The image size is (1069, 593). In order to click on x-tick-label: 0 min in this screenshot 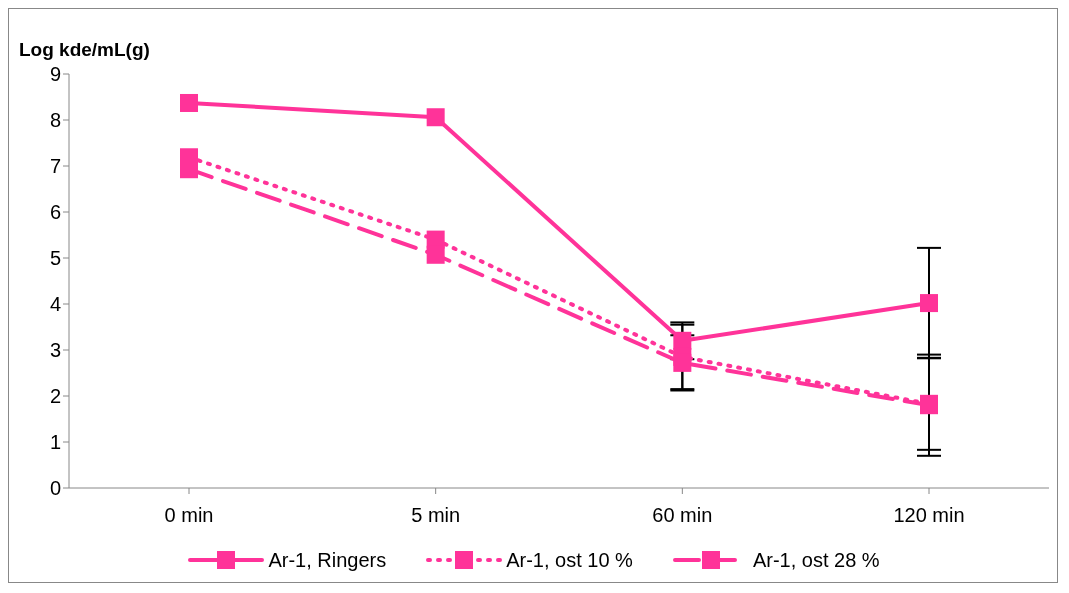, I will do `click(189, 515)`.